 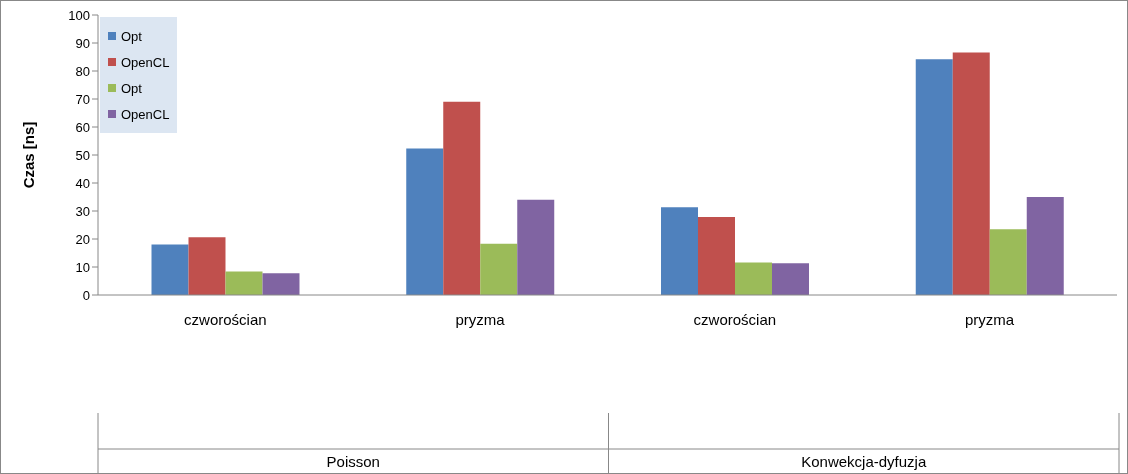 I want to click on y-tick-label: 40, so click(x=82, y=183).